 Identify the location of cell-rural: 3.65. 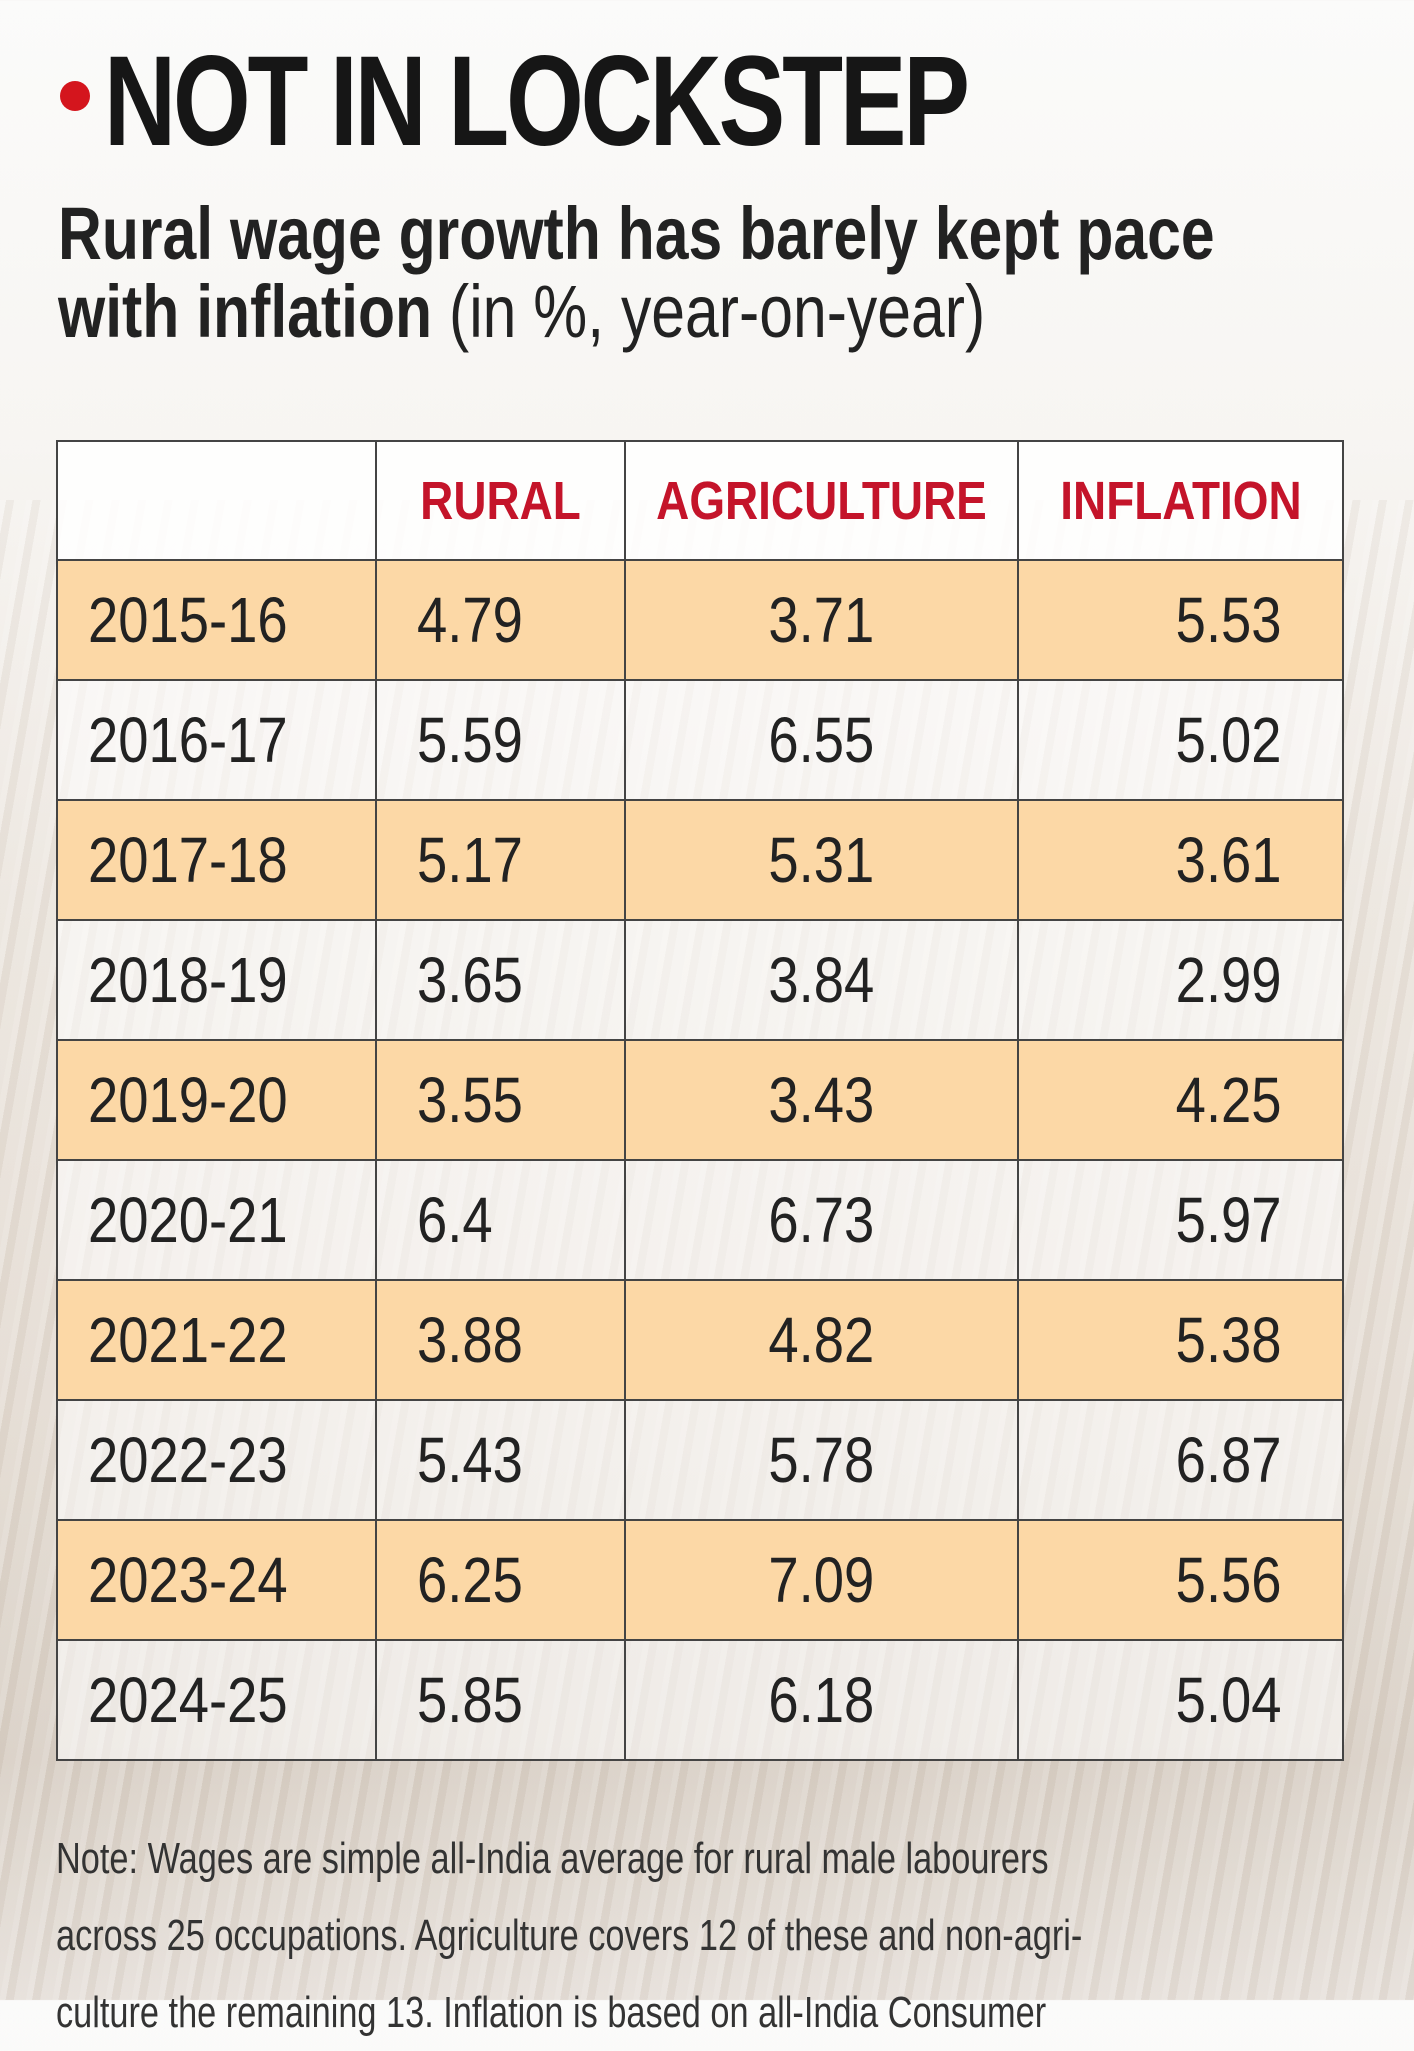
(500, 980).